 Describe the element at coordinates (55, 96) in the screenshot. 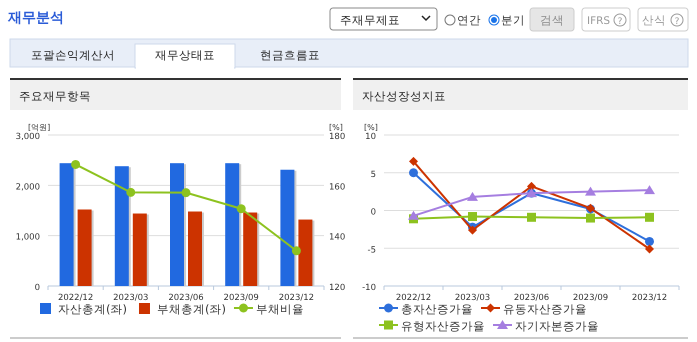

I see `chart-title: 주요재무항목` at that location.